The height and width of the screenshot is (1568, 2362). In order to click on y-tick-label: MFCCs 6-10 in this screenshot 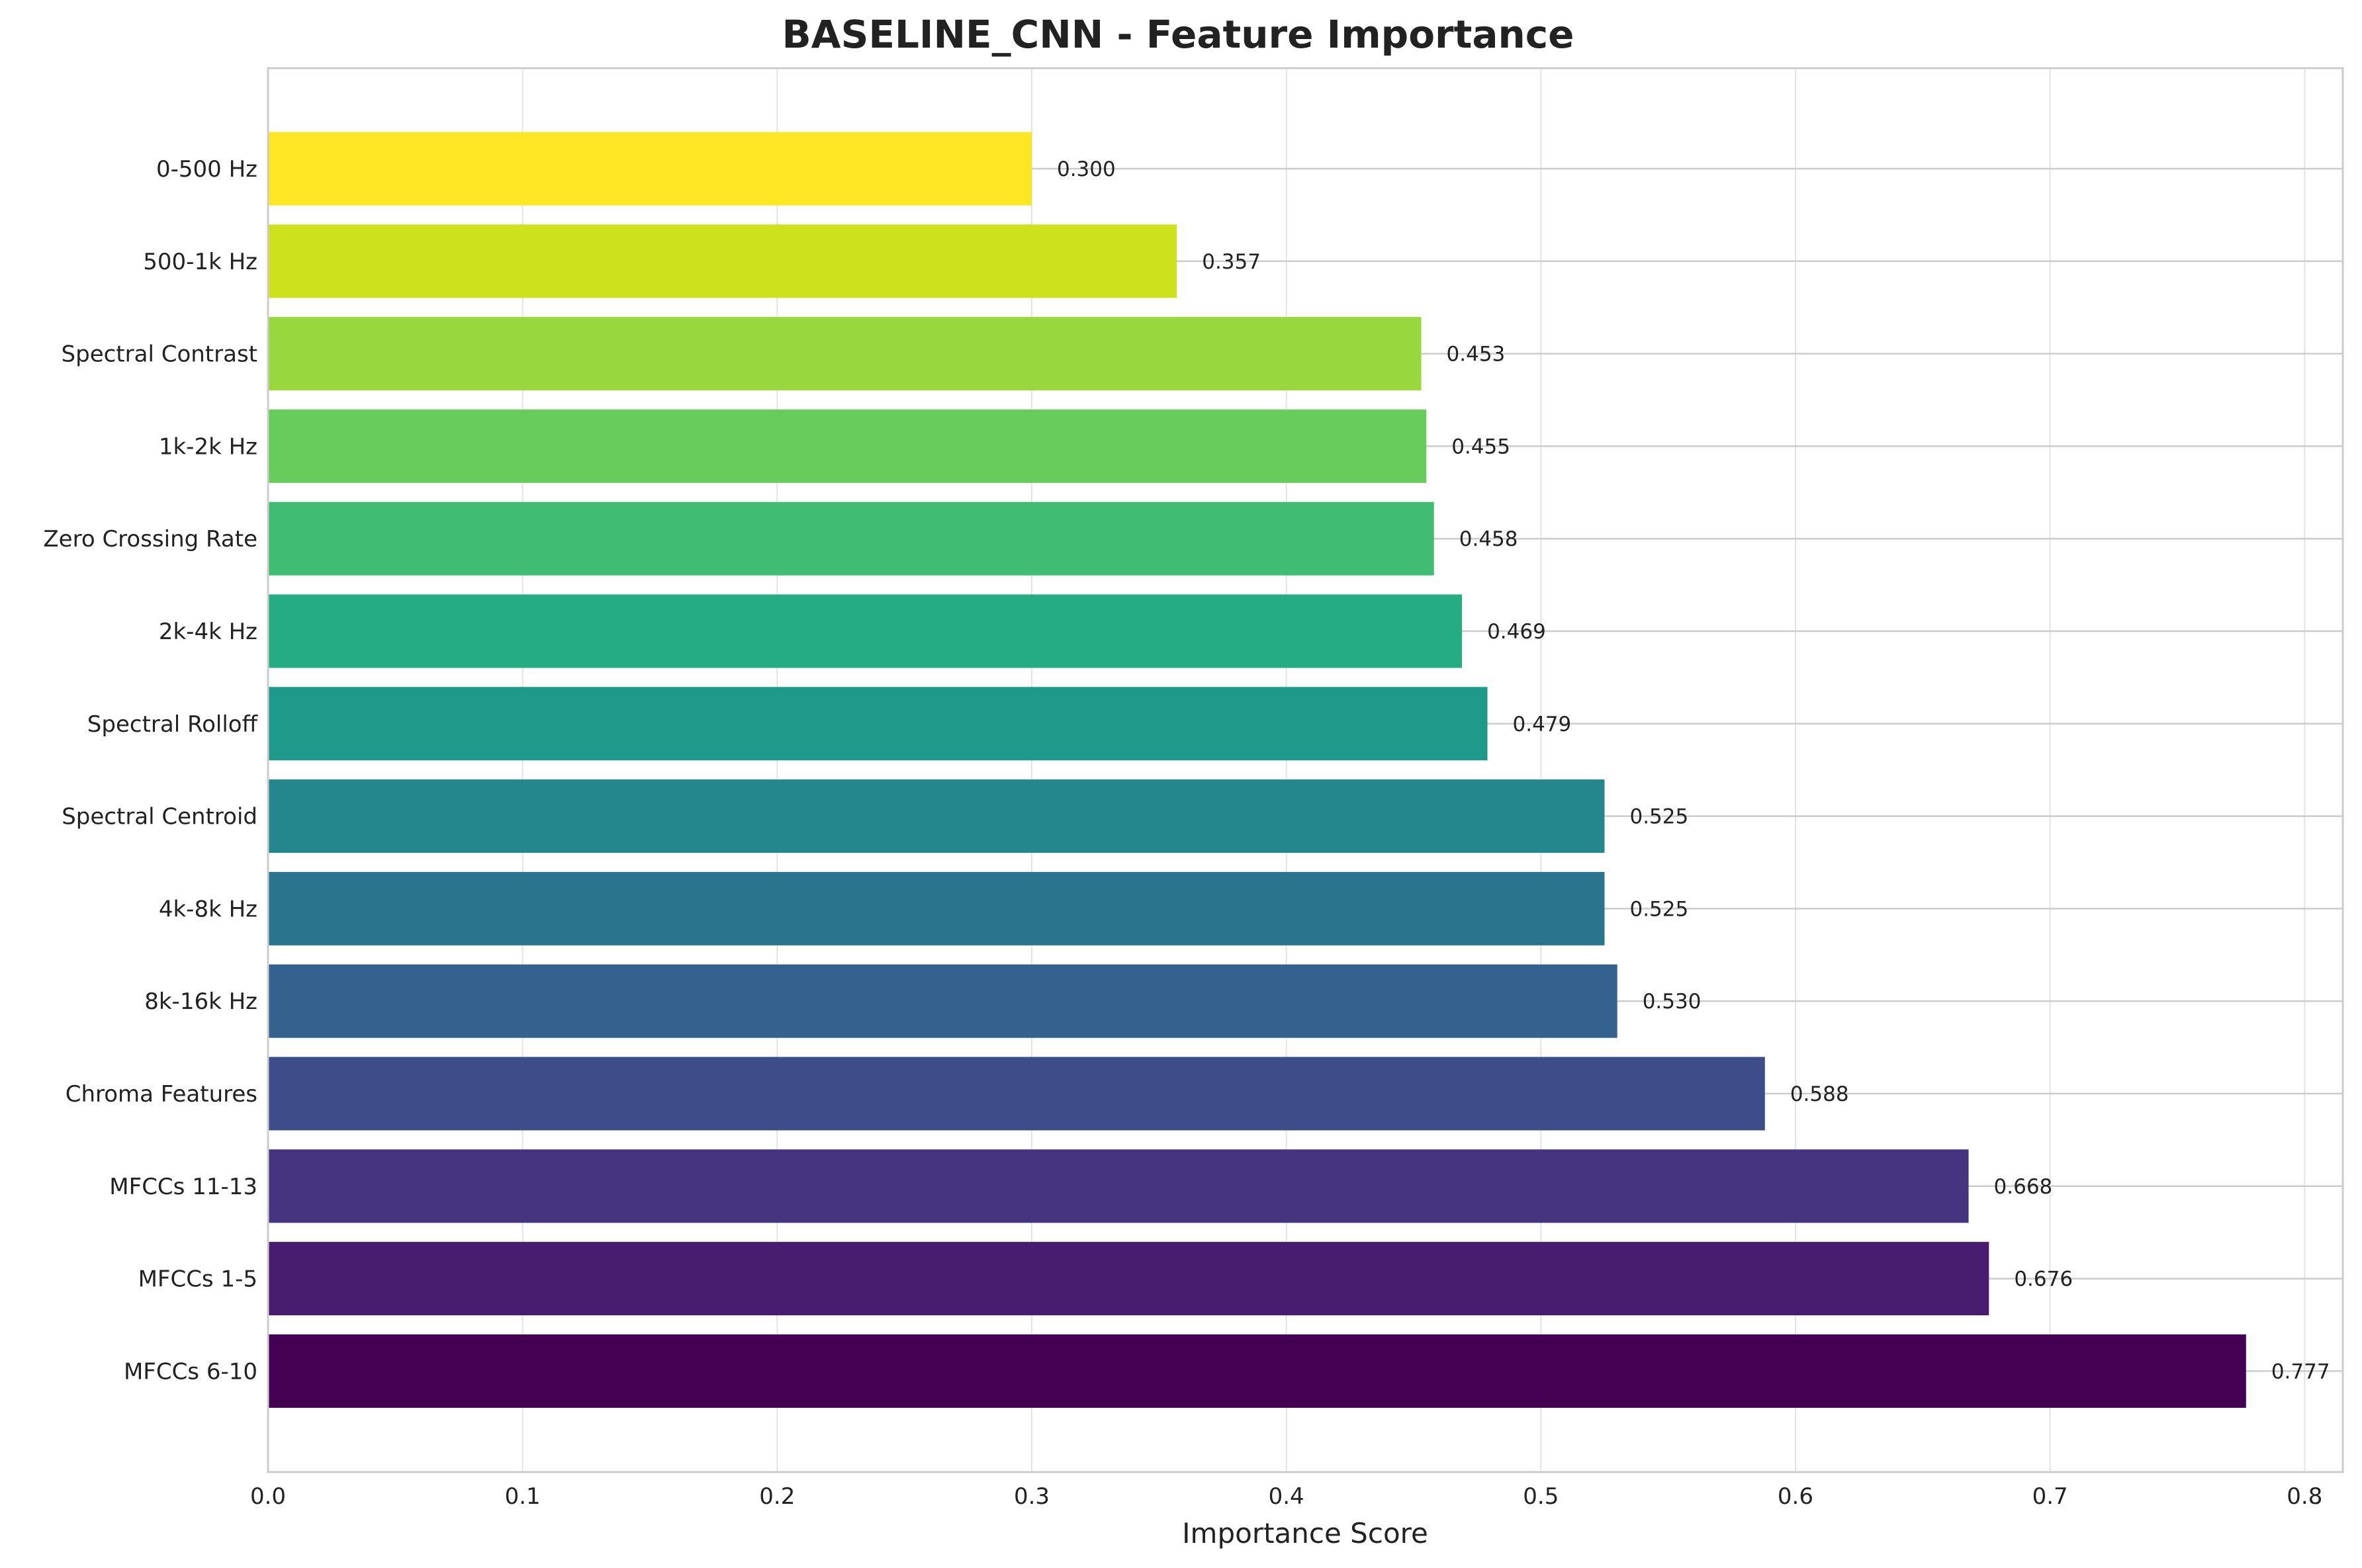, I will do `click(190, 1372)`.